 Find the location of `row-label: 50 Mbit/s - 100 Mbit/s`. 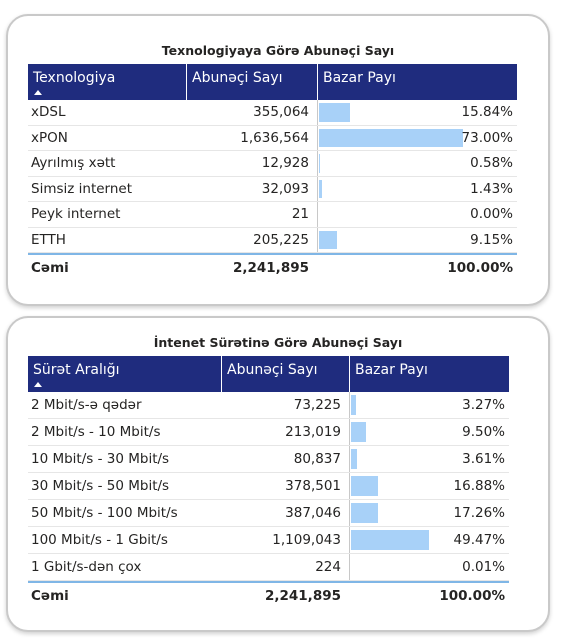

row-label: 50 Mbit/s - 100 Mbit/s is located at coordinates (104, 513).